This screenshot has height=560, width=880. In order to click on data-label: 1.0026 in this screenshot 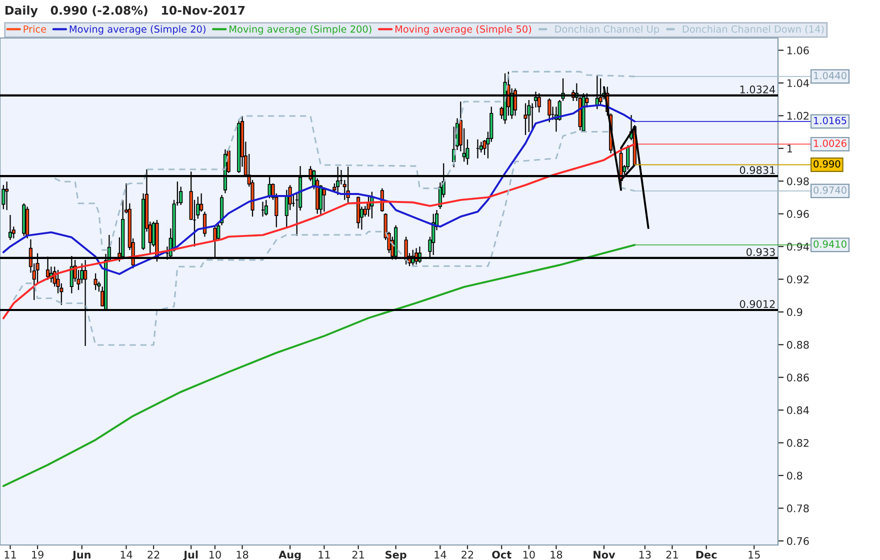, I will do `click(830, 143)`.